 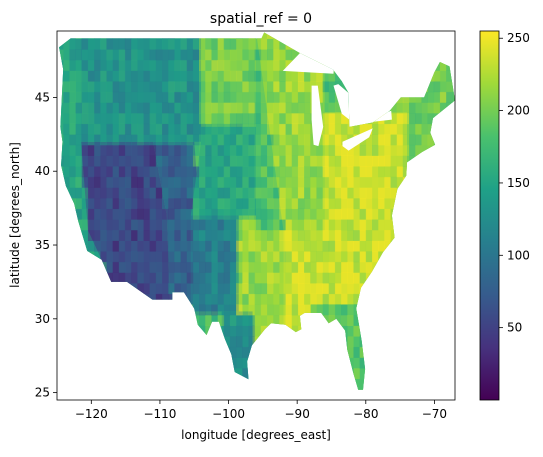 What do you see at coordinates (261, 19) in the screenshot?
I see `chart-title: spatial_ref = 0` at bounding box center [261, 19].